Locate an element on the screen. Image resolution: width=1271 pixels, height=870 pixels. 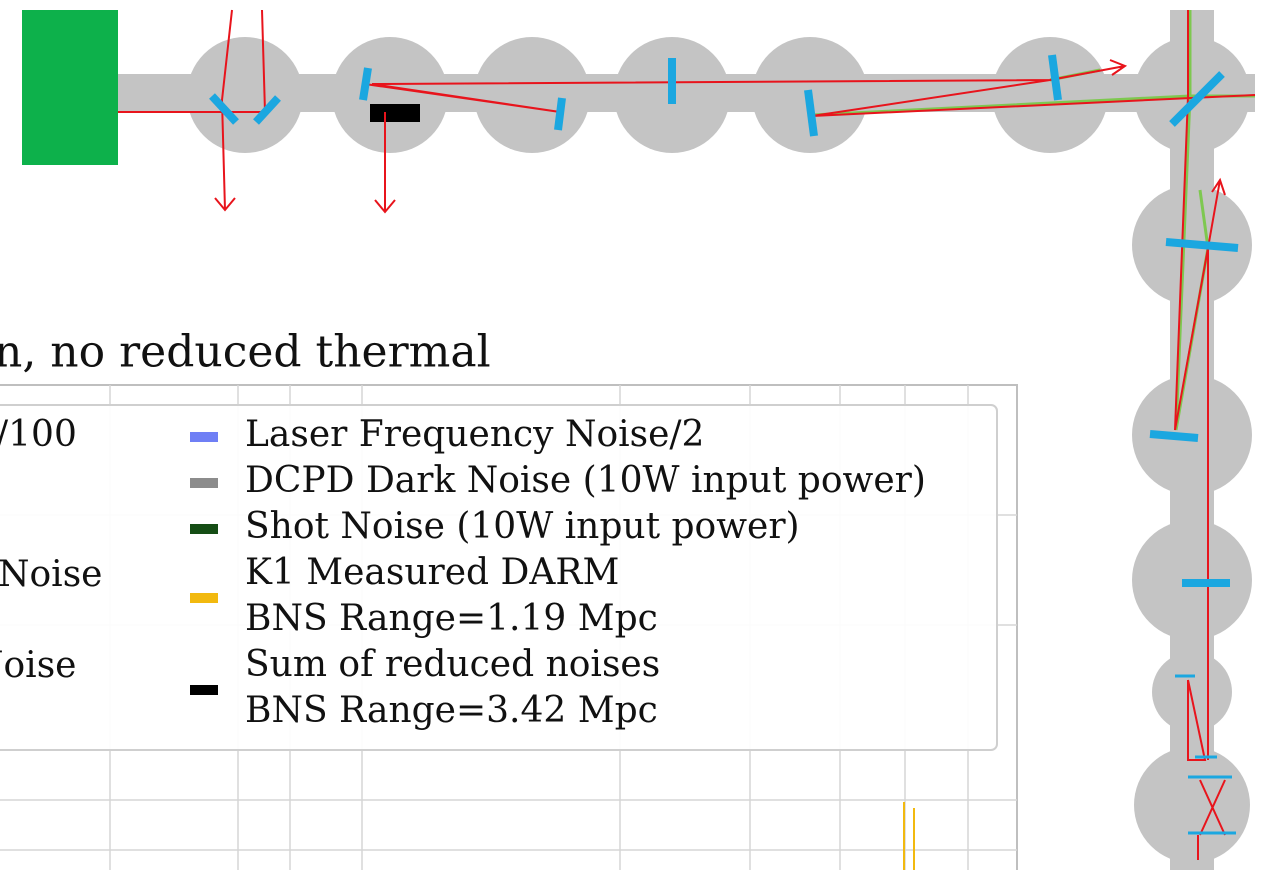
legend-label: Laser Frequency Noise/2 is located at coordinates (474, 434).